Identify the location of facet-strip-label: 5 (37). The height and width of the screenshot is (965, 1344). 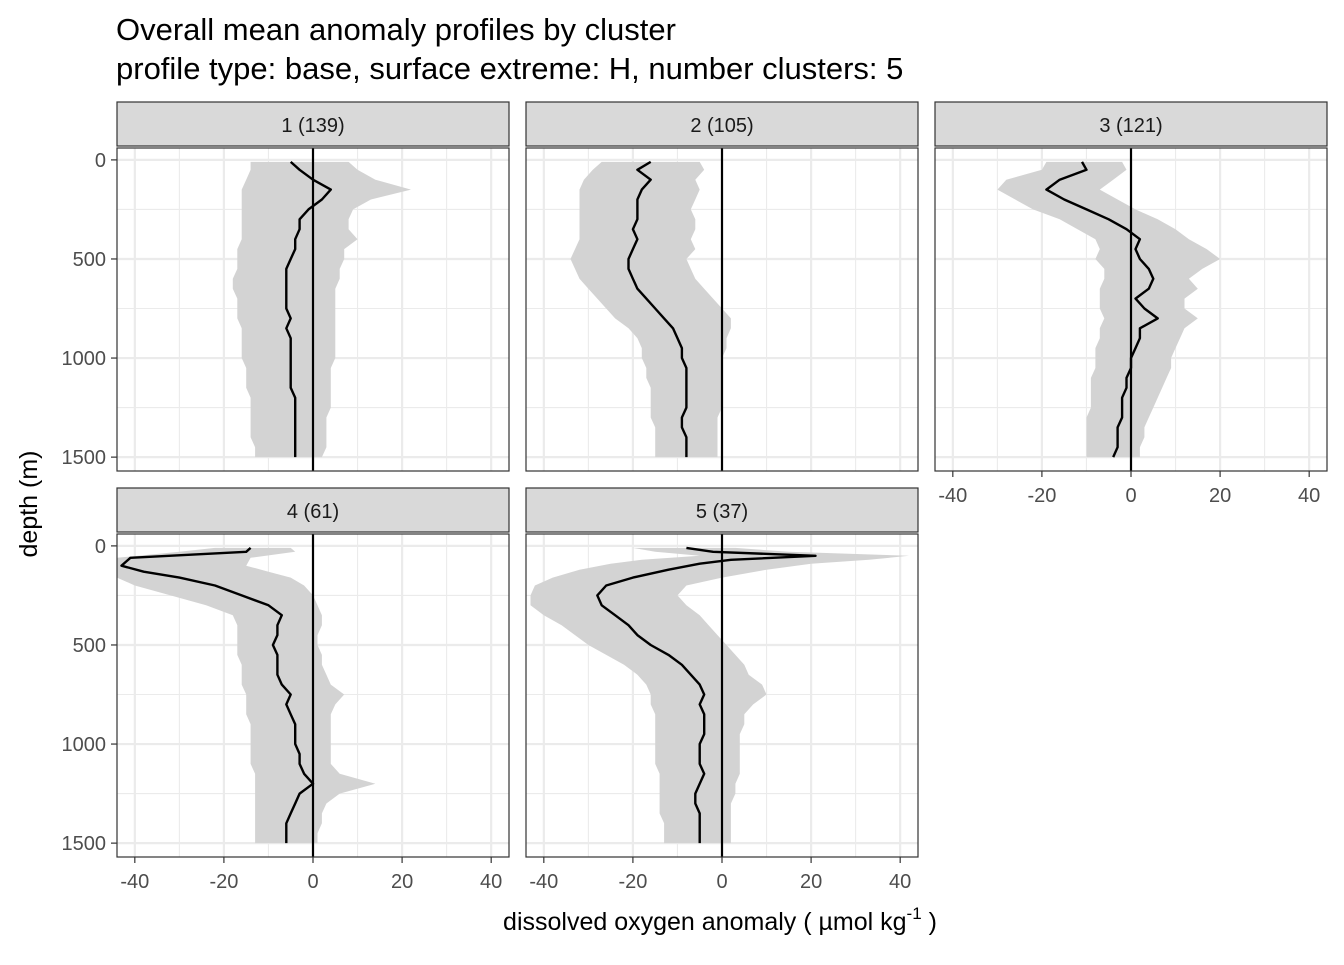
(722, 512).